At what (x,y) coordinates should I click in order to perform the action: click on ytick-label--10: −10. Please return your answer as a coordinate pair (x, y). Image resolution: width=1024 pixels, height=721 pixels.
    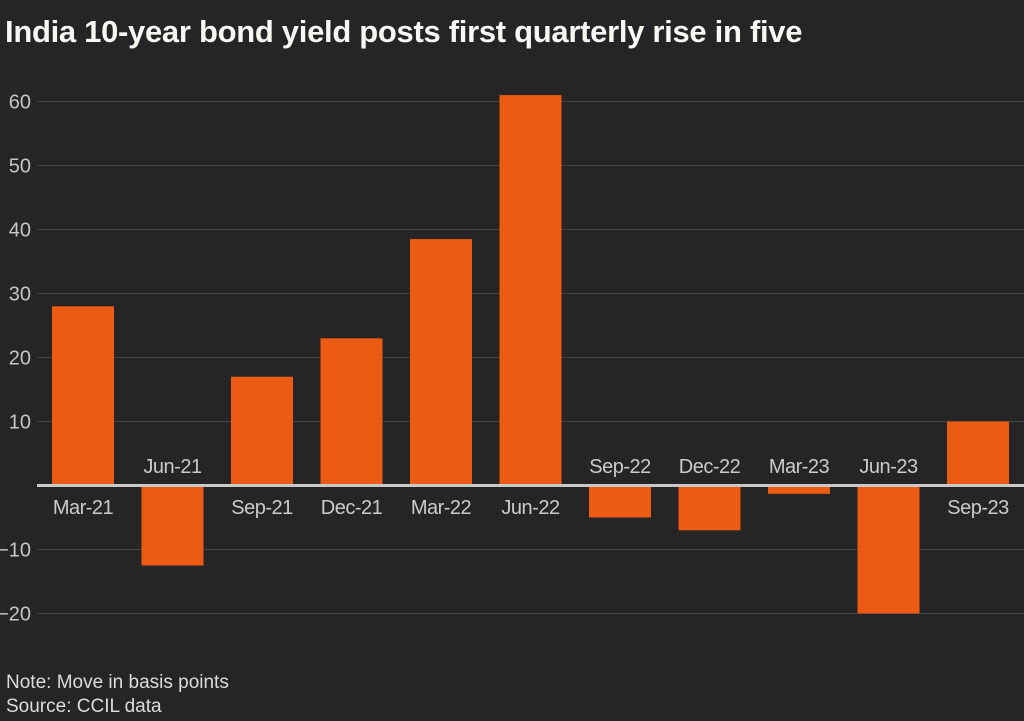
    Looking at the image, I should click on (15, 551).